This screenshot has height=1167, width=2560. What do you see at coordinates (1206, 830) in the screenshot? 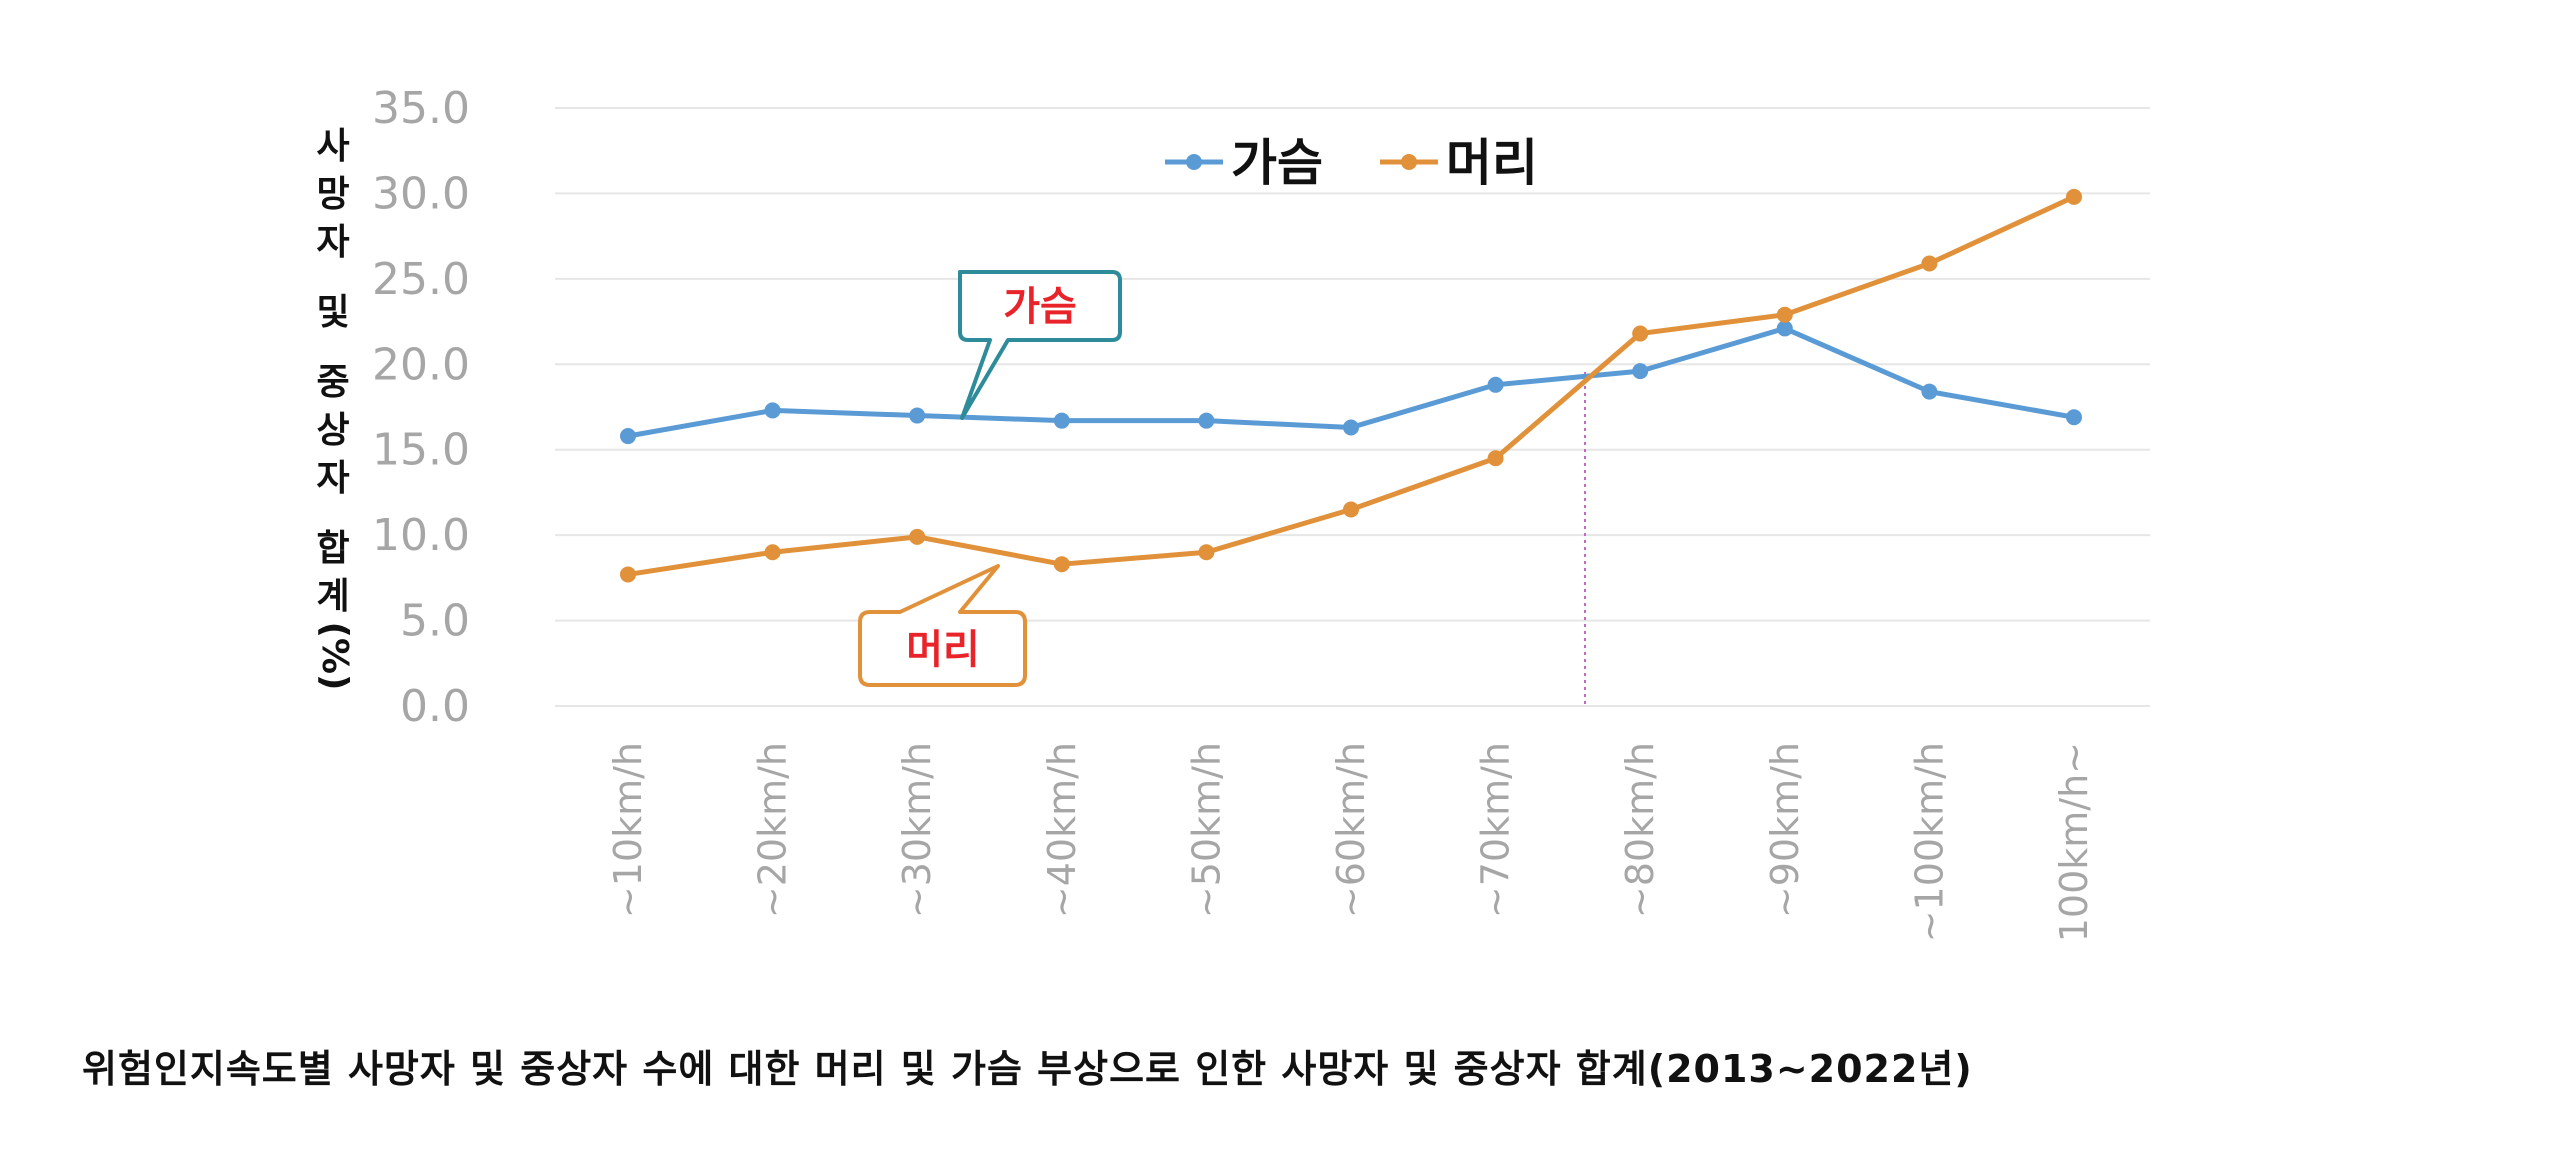
I see `x-tick-label: ~50km/h` at bounding box center [1206, 830].